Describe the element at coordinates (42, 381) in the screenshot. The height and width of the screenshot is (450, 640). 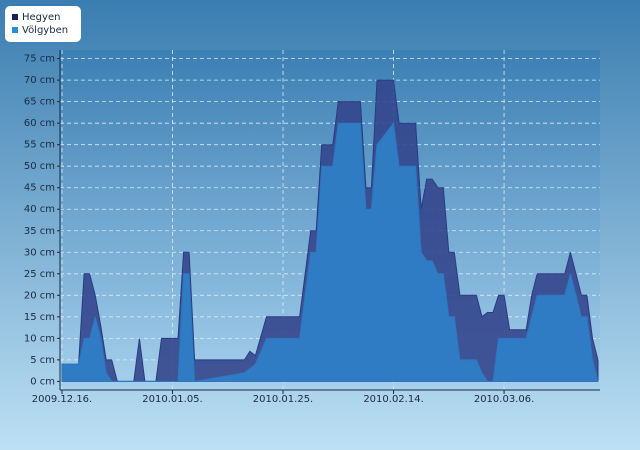
I see `y-tick-label: 0 cm` at that location.